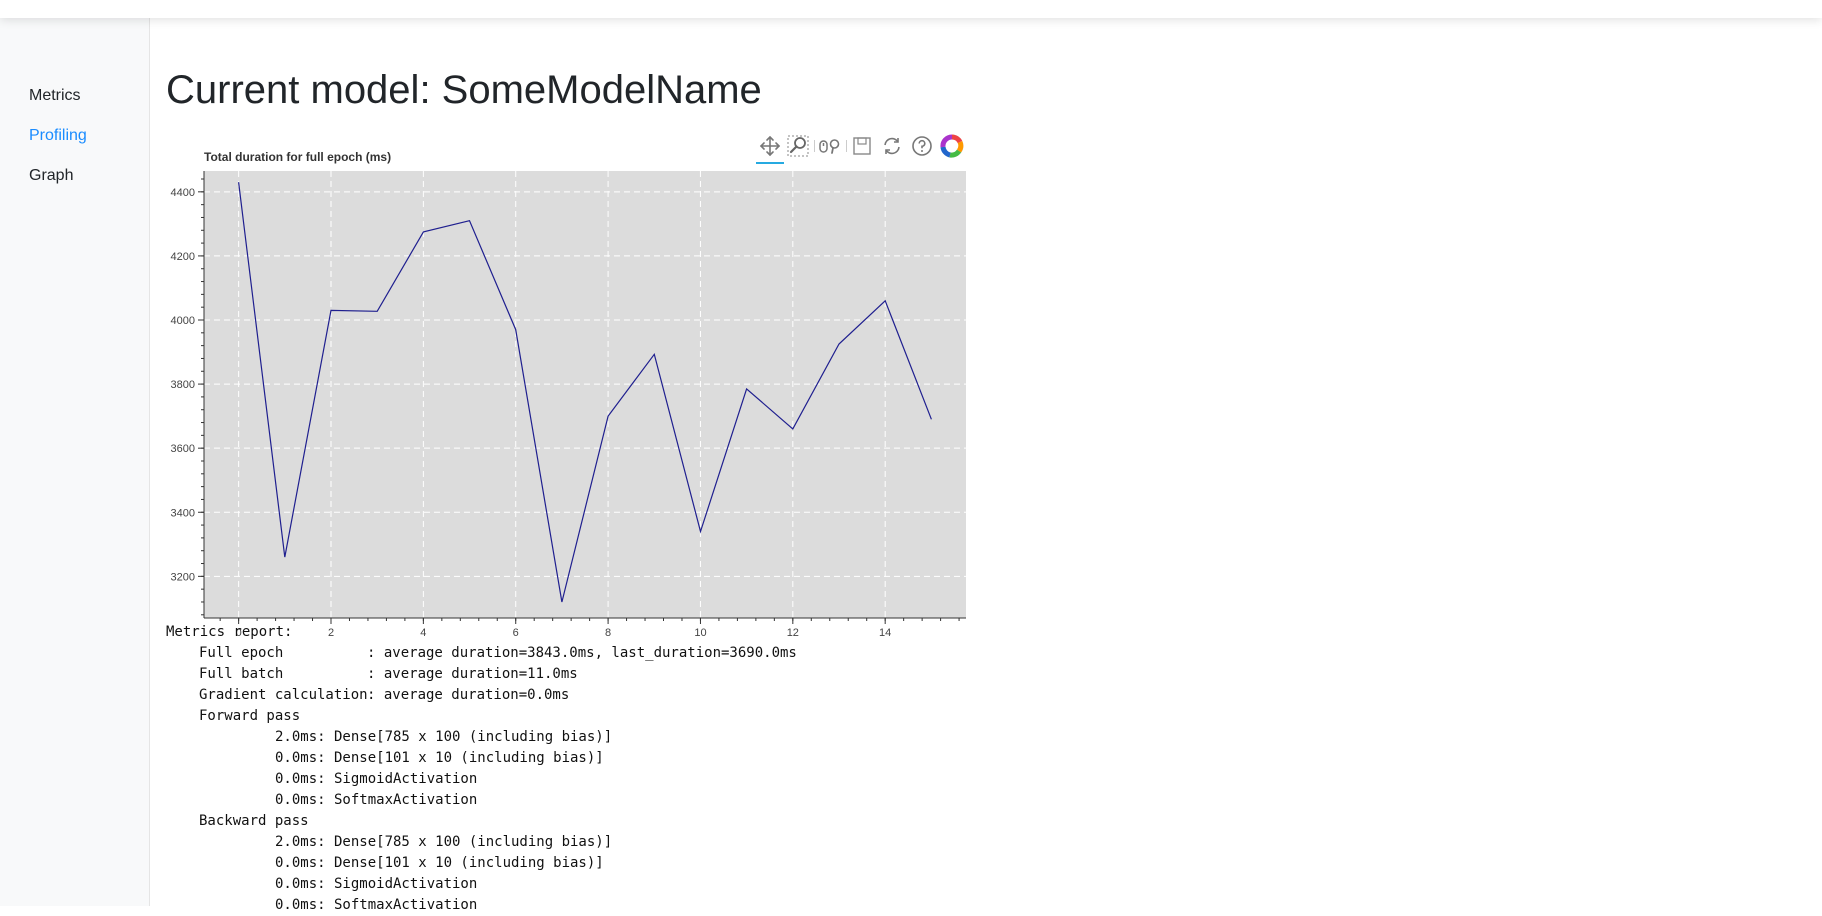 This screenshot has width=1822, height=916. What do you see at coordinates (444, 737) in the screenshot?
I see `report-forward-line: 2.0ms: Dense[785 x 100 (including bias)]` at bounding box center [444, 737].